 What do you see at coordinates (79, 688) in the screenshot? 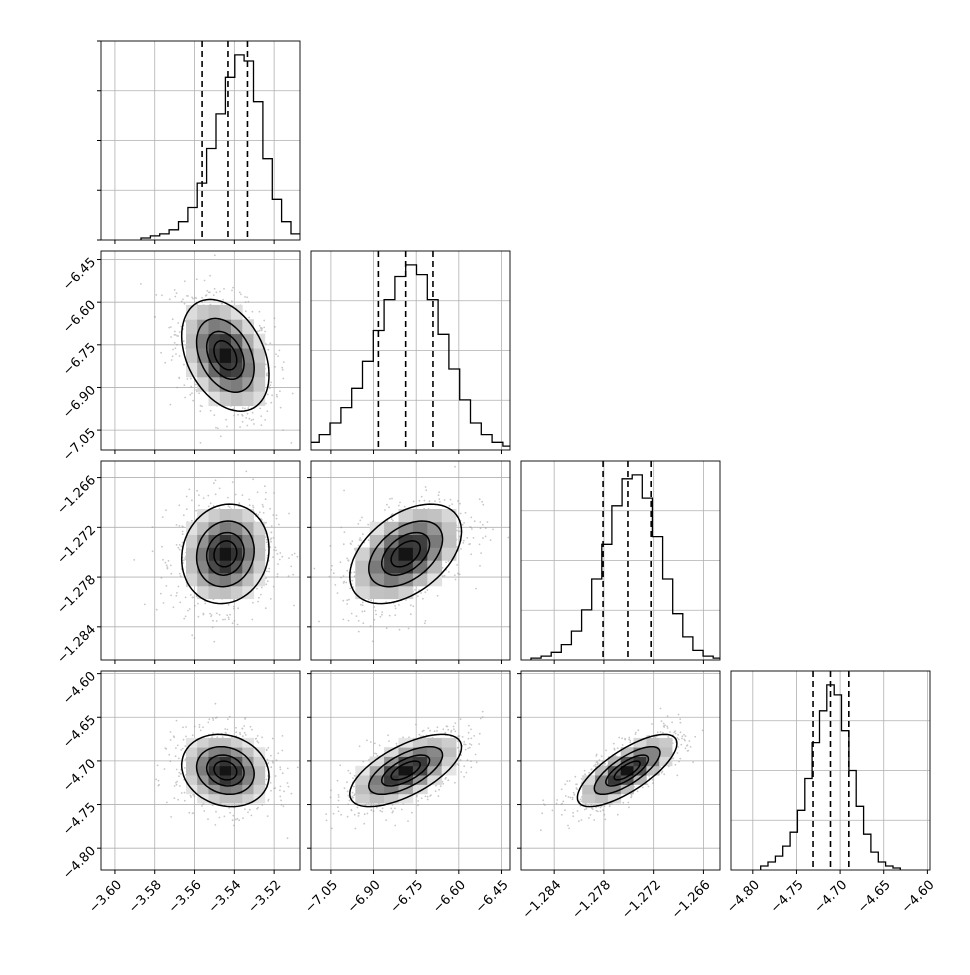
I see `y-tick-label: −4.60` at bounding box center [79, 688].